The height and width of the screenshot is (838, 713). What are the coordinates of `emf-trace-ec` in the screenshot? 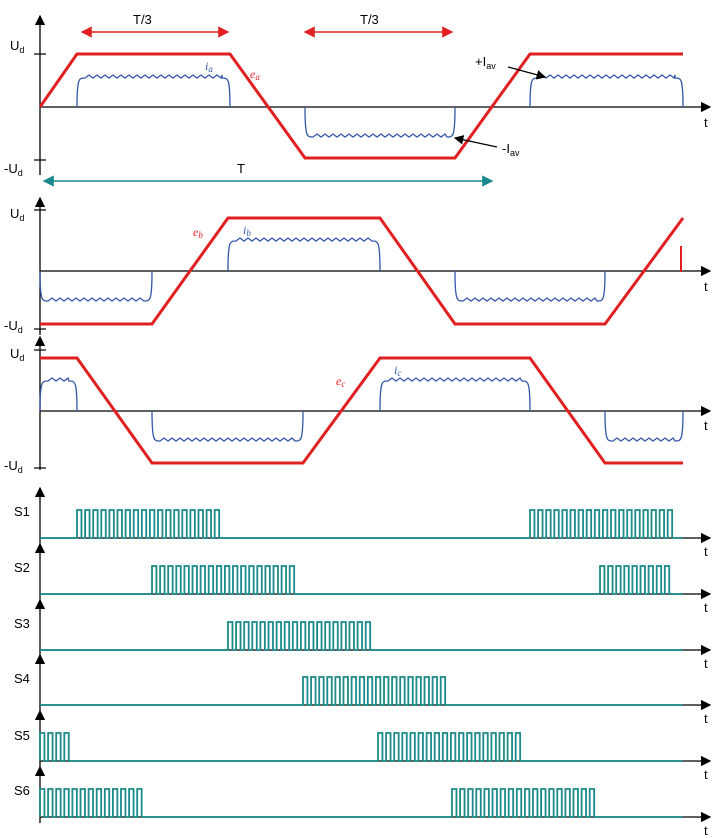 It's located at (361, 410).